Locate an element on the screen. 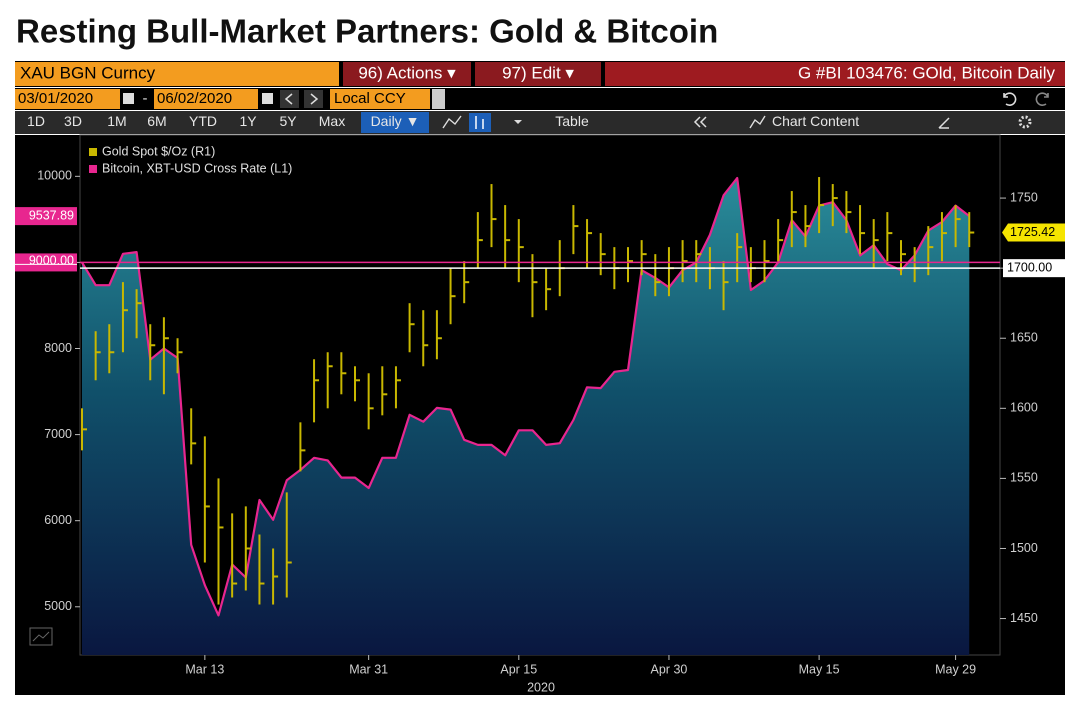 The image size is (1080, 708). currency-dropdown is located at coordinates (438, 99).